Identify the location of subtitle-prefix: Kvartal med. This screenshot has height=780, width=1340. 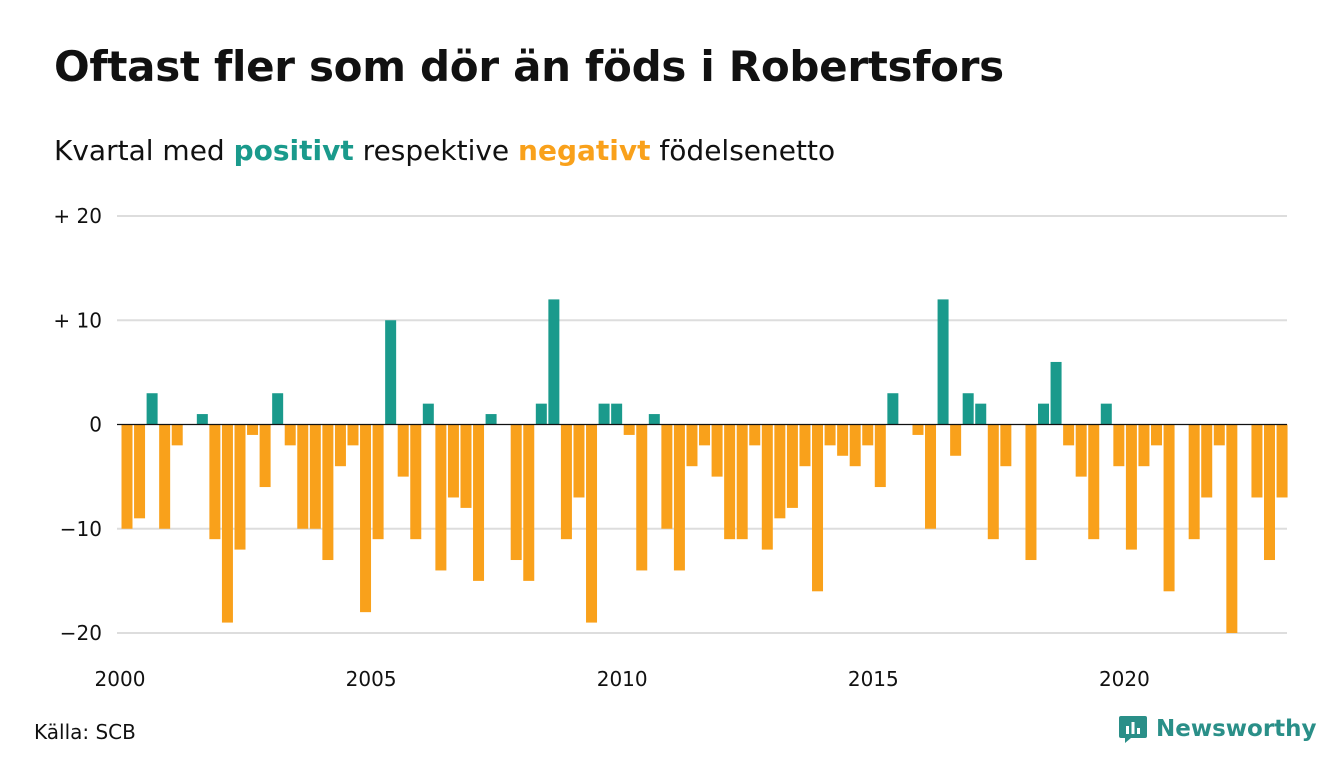
(144, 150).